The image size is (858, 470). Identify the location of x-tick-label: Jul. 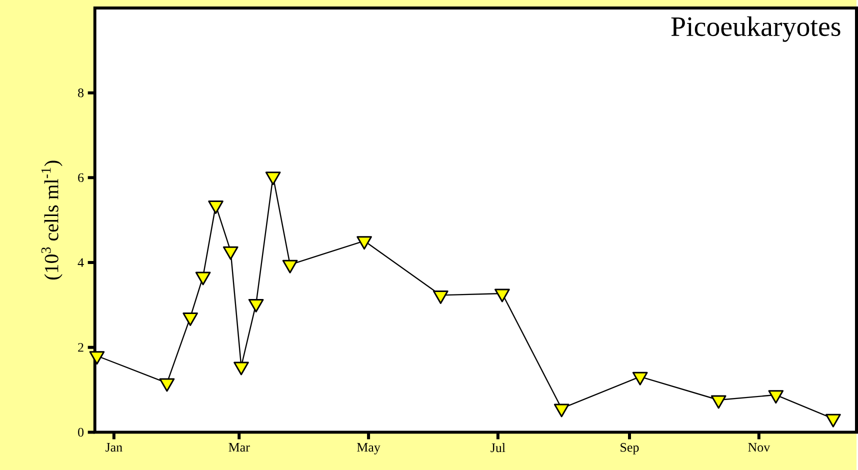
(498, 447).